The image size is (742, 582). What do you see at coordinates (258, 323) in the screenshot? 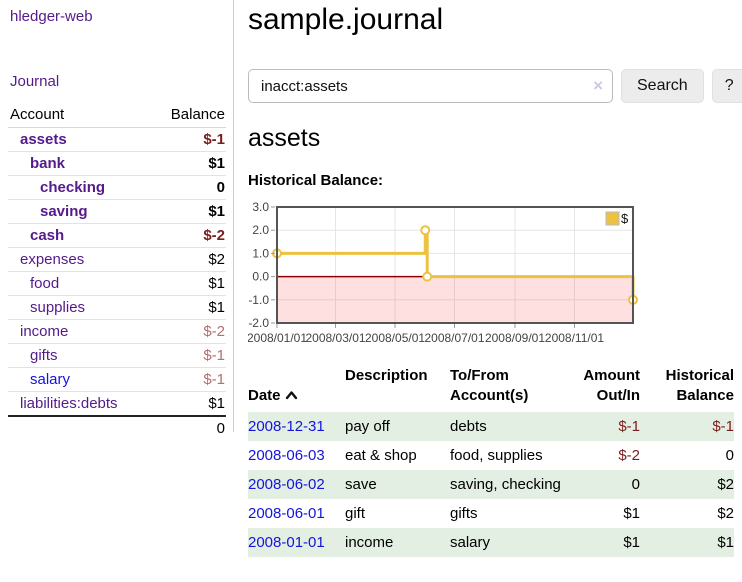
I see `svg-text: -2.0` at bounding box center [258, 323].